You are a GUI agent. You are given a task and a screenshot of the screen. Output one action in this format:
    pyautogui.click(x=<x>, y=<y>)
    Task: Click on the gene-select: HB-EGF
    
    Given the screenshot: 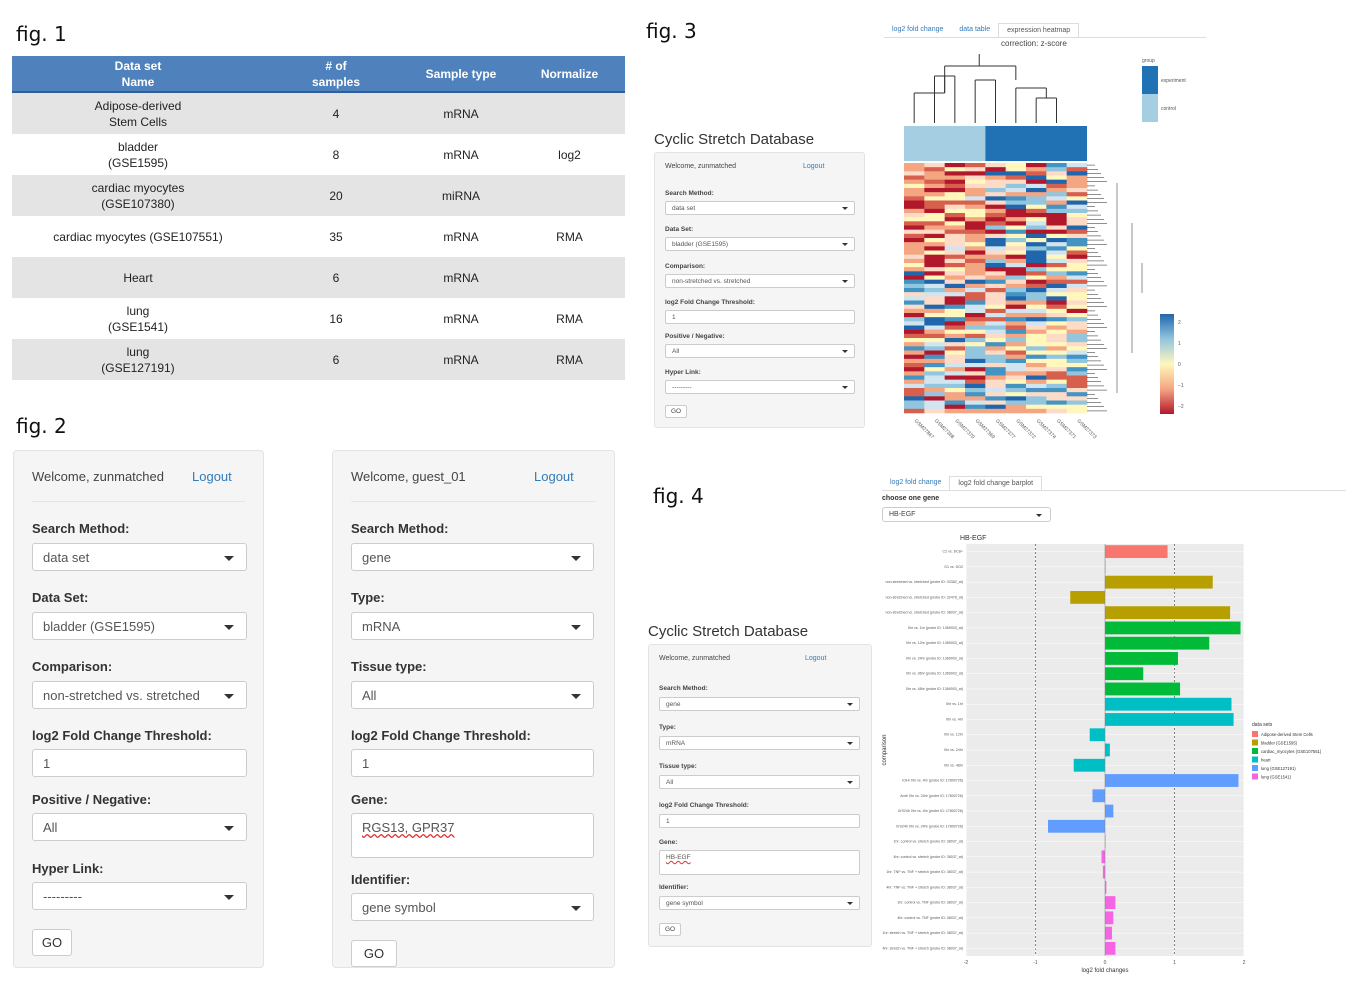 What is the action you would take?
    pyautogui.click(x=966, y=514)
    